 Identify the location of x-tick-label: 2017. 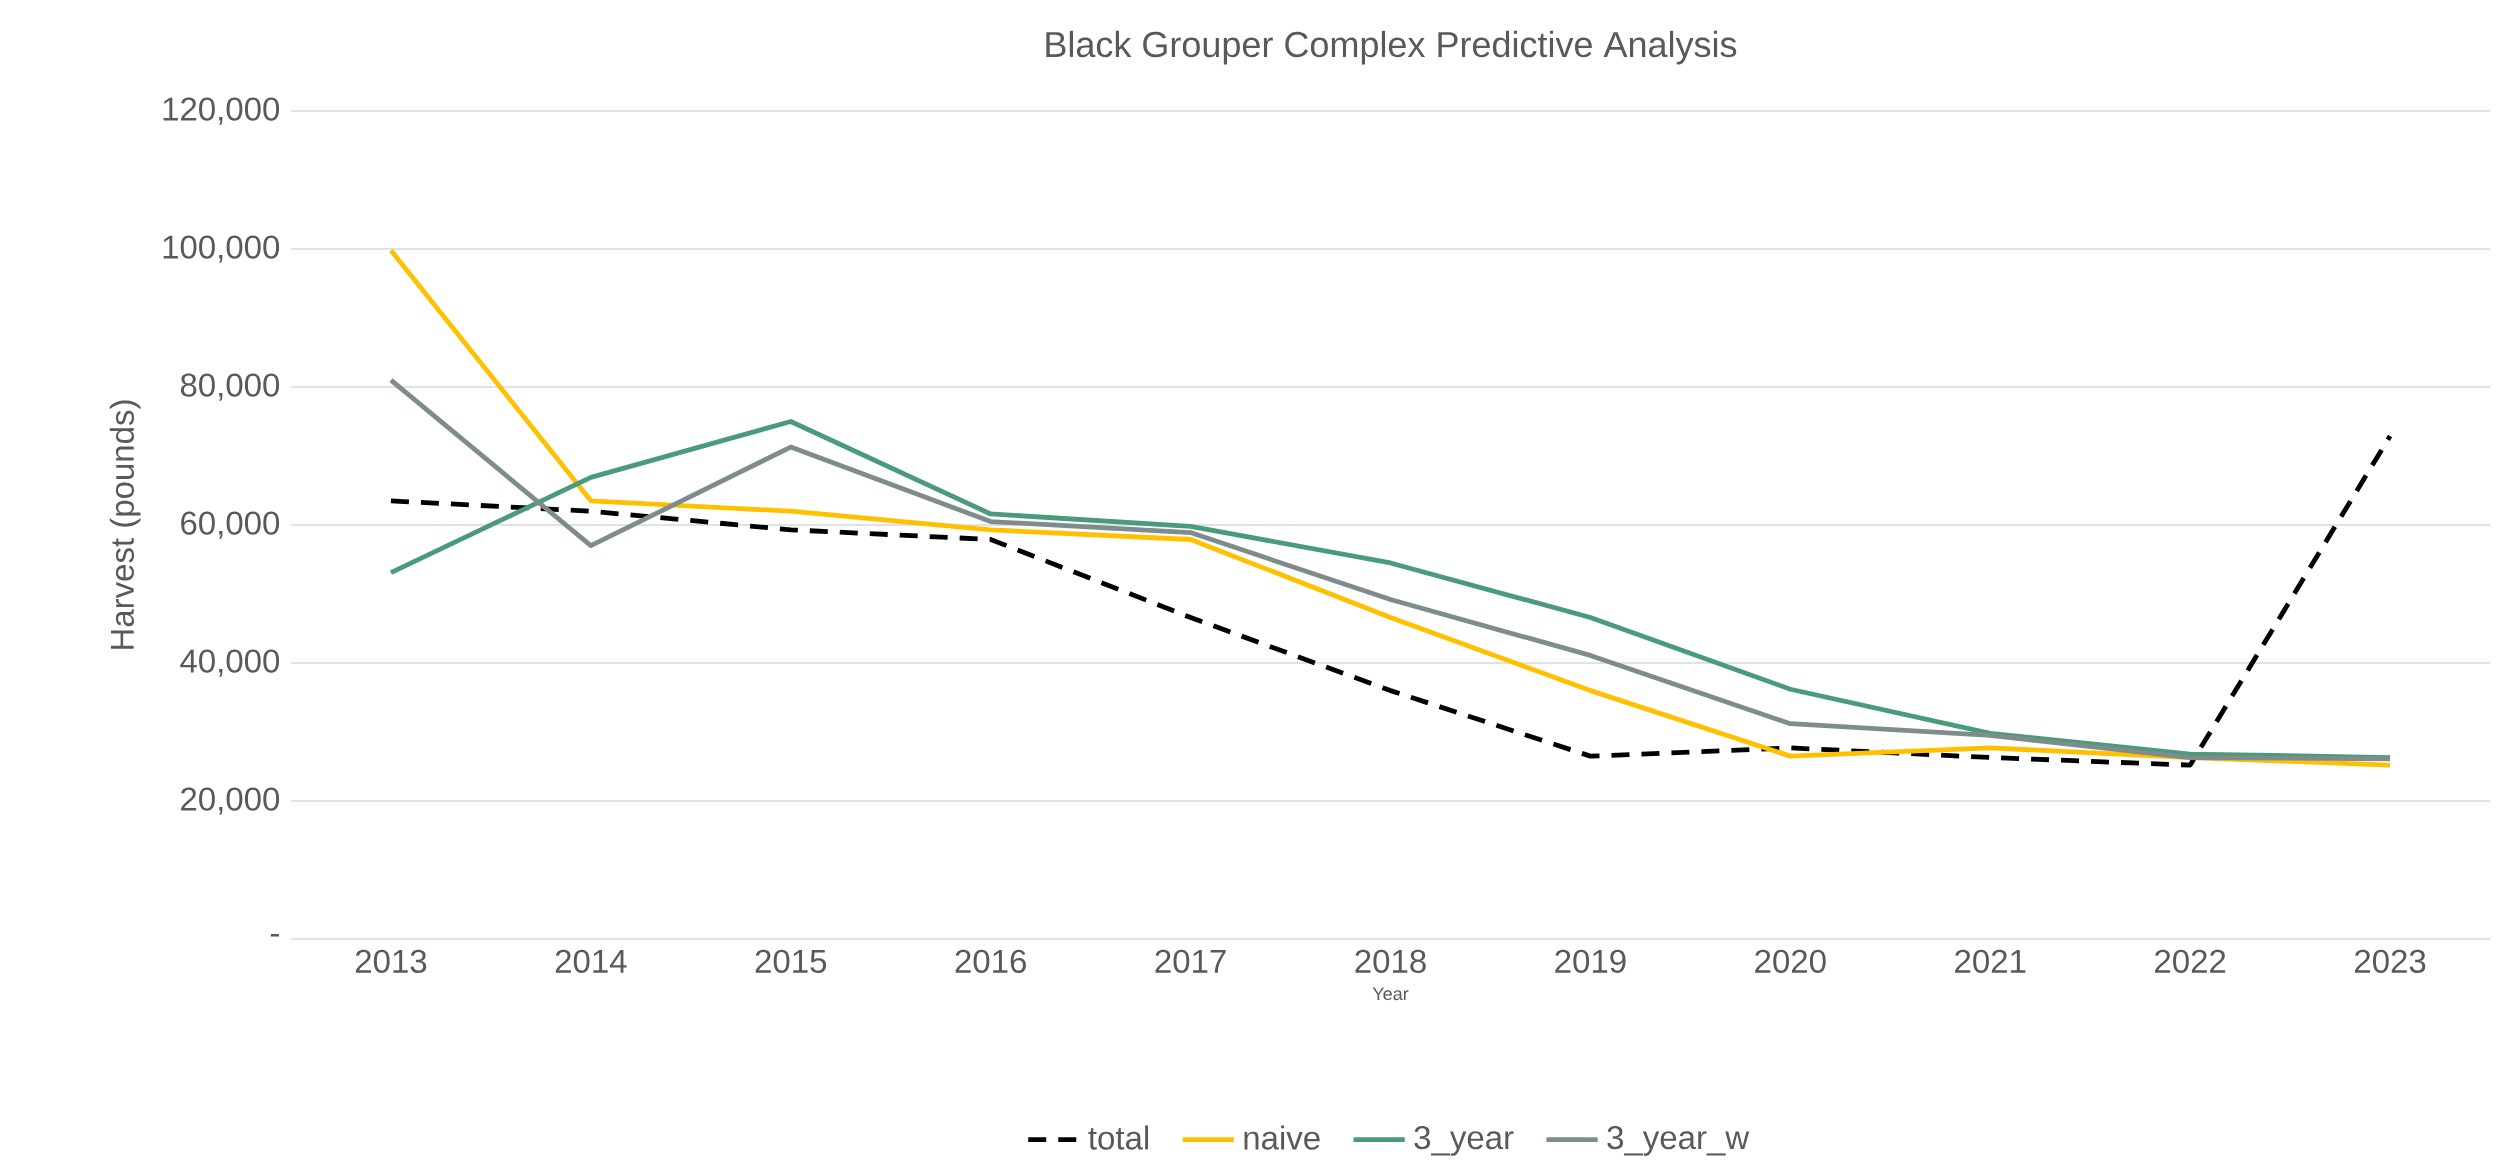
(1190, 961).